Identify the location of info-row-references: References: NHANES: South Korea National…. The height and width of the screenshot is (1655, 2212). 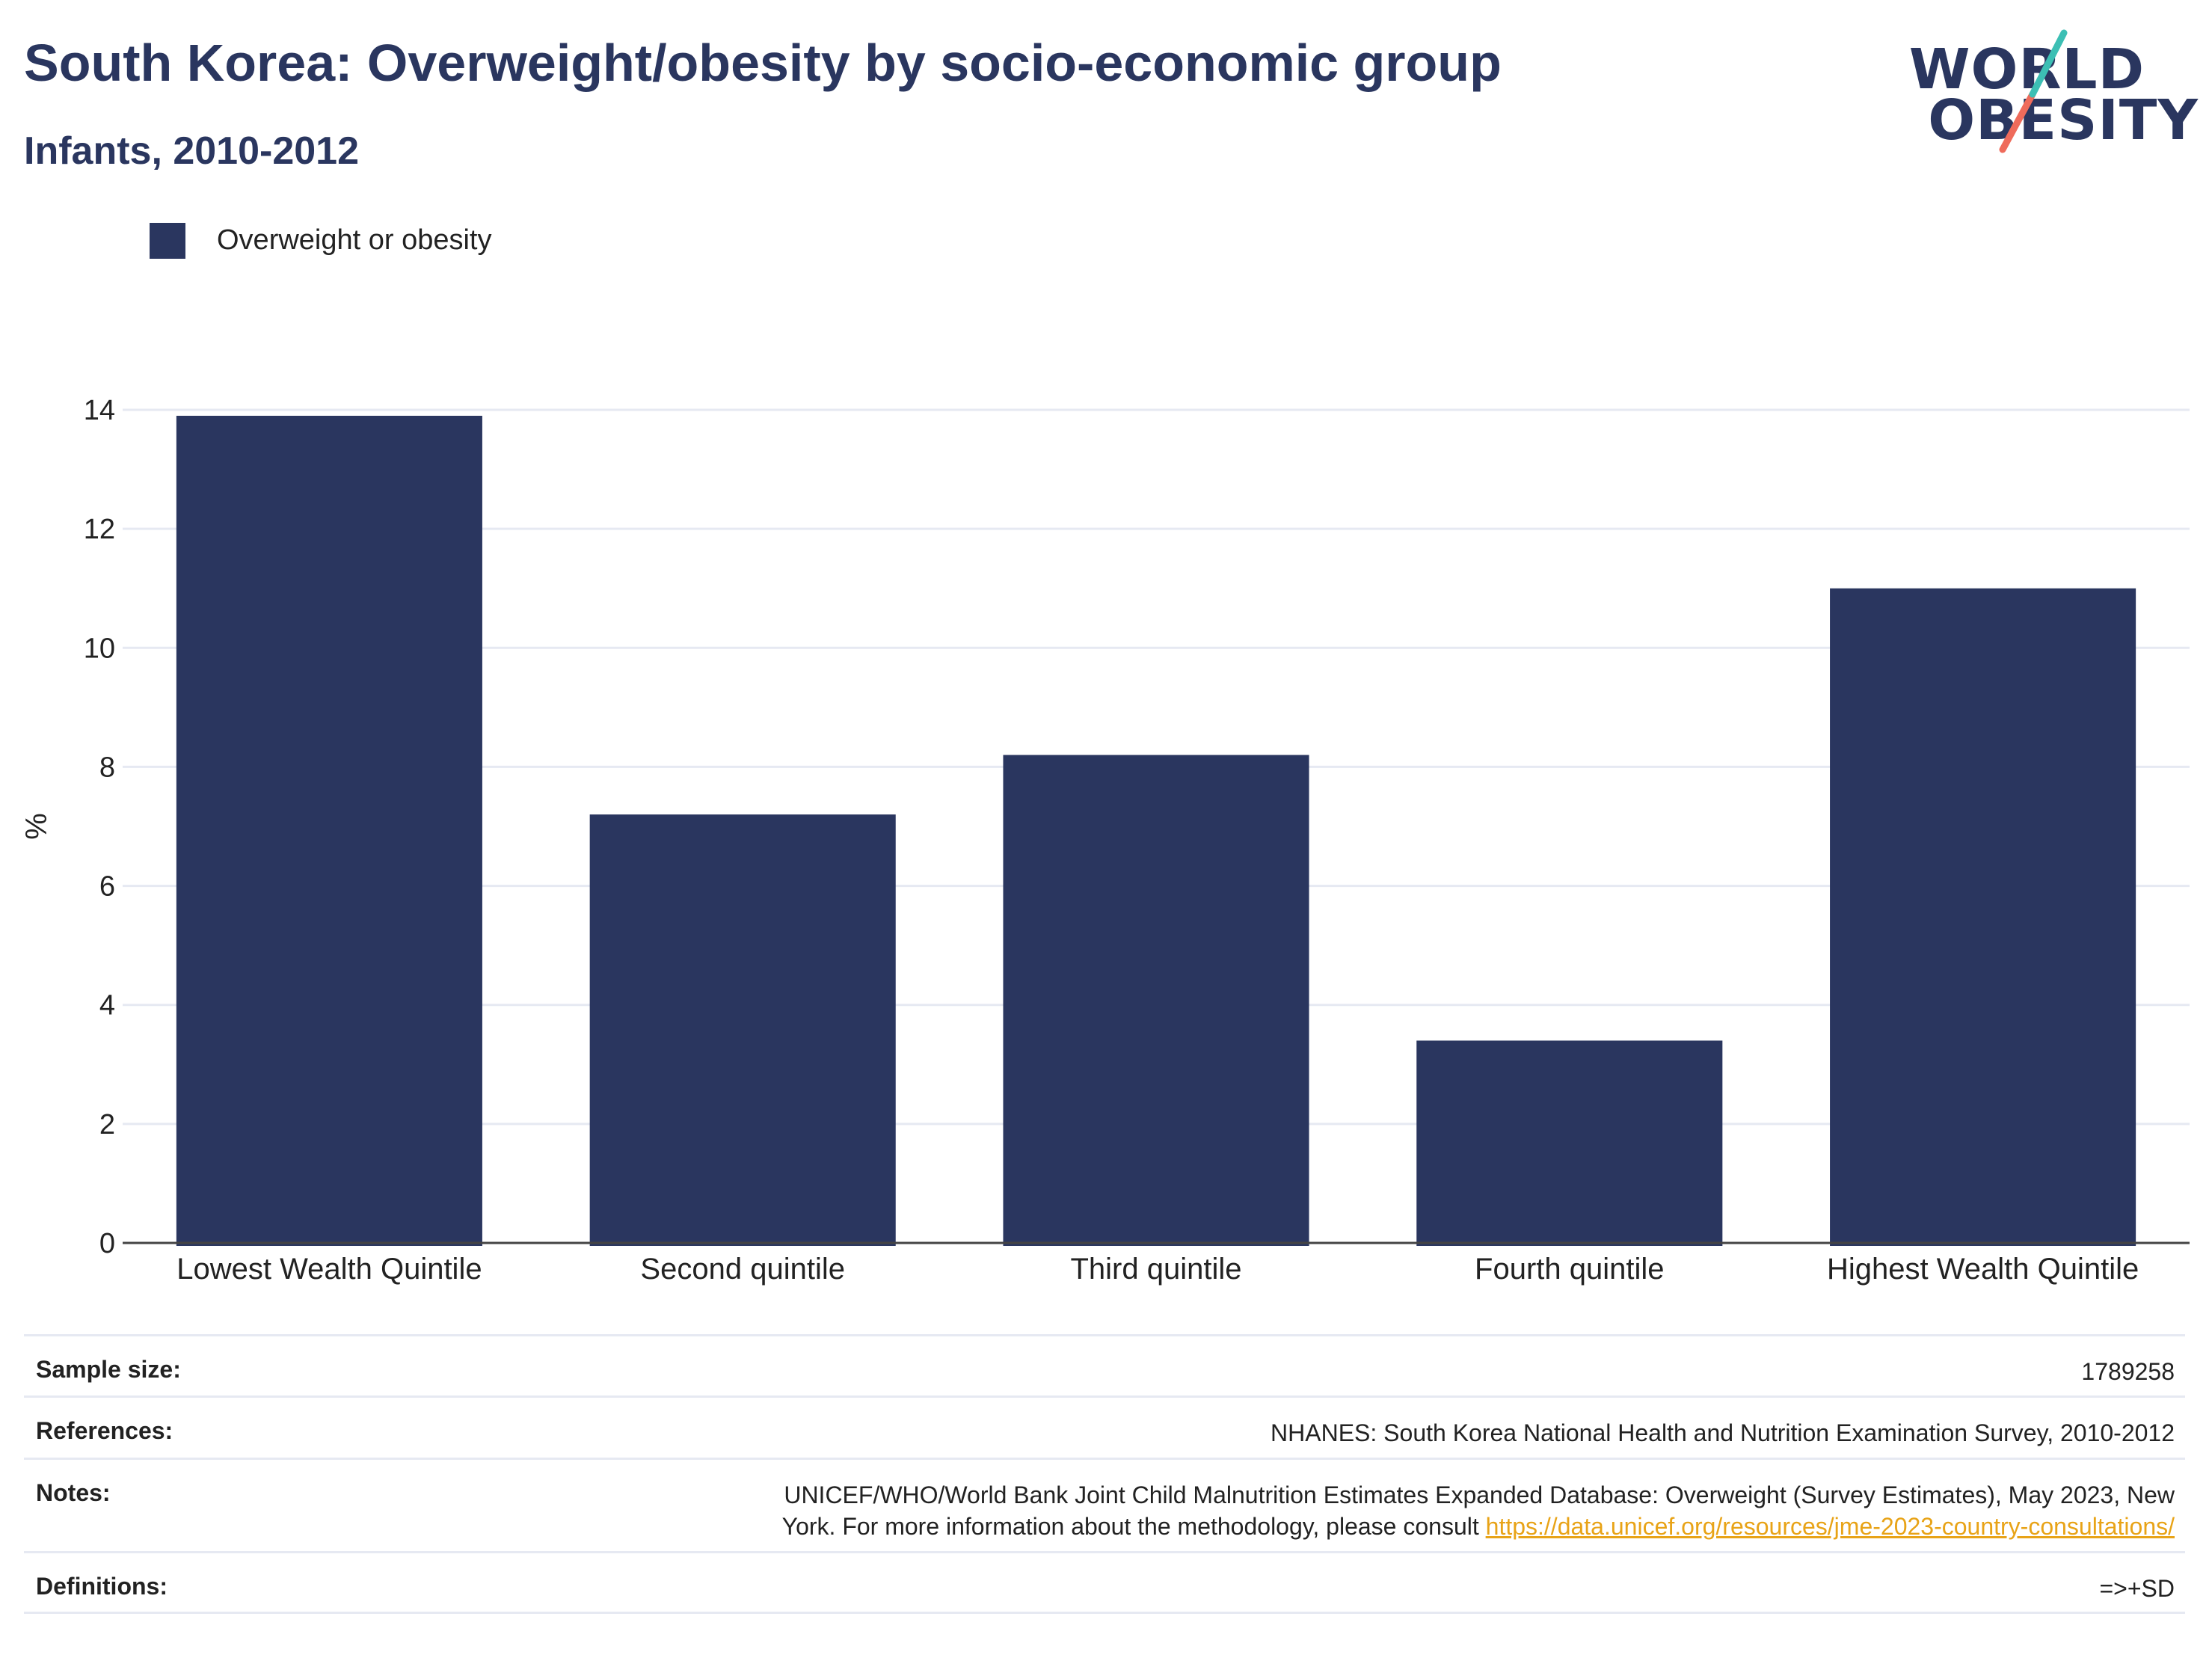
(1104, 1426).